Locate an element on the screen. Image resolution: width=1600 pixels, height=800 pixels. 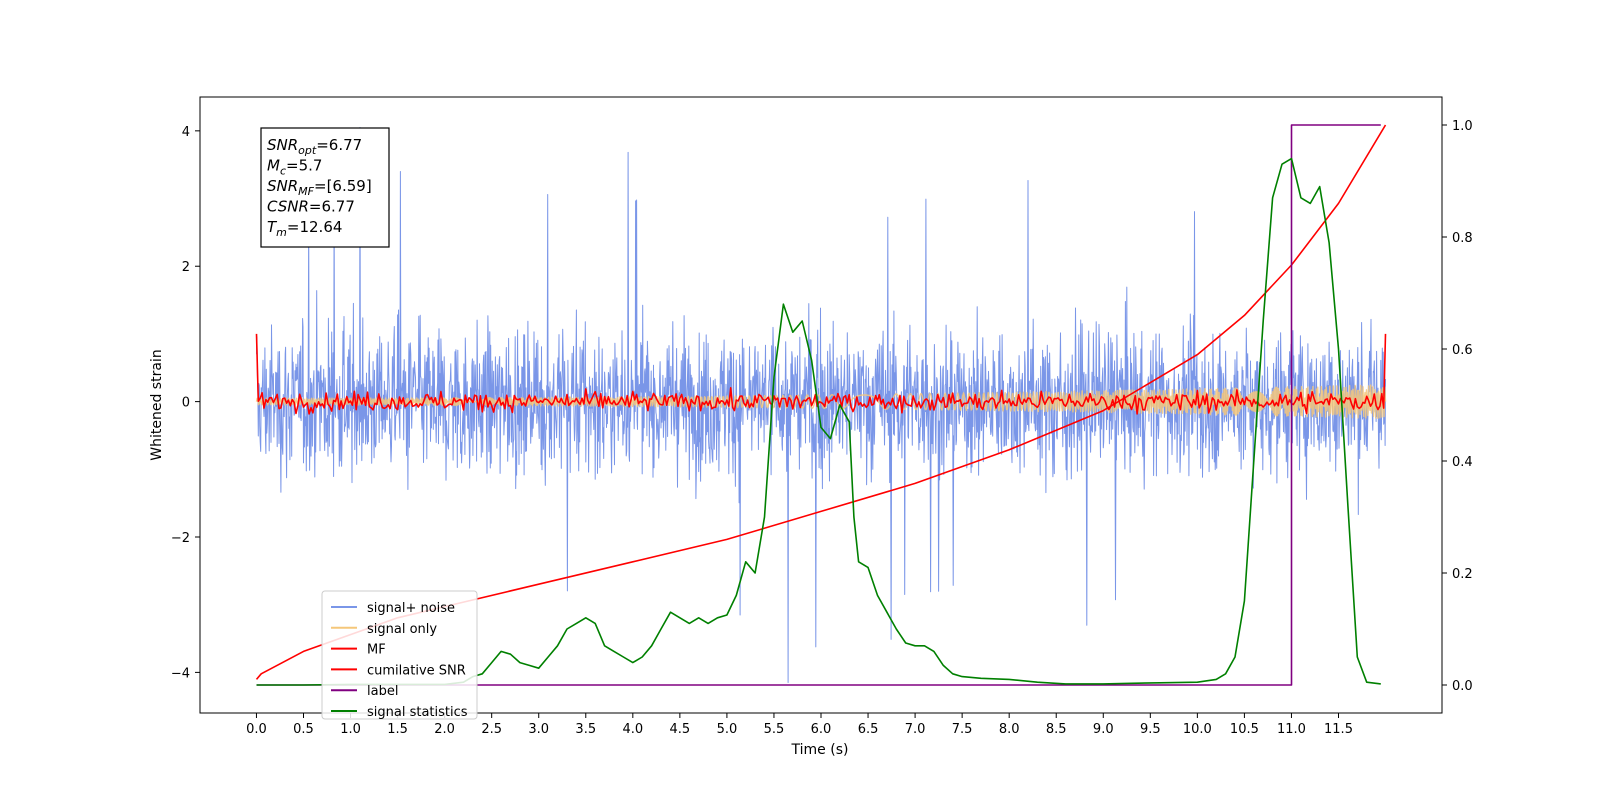
x-tick-label: 9.5 is located at coordinates (1150, 729).